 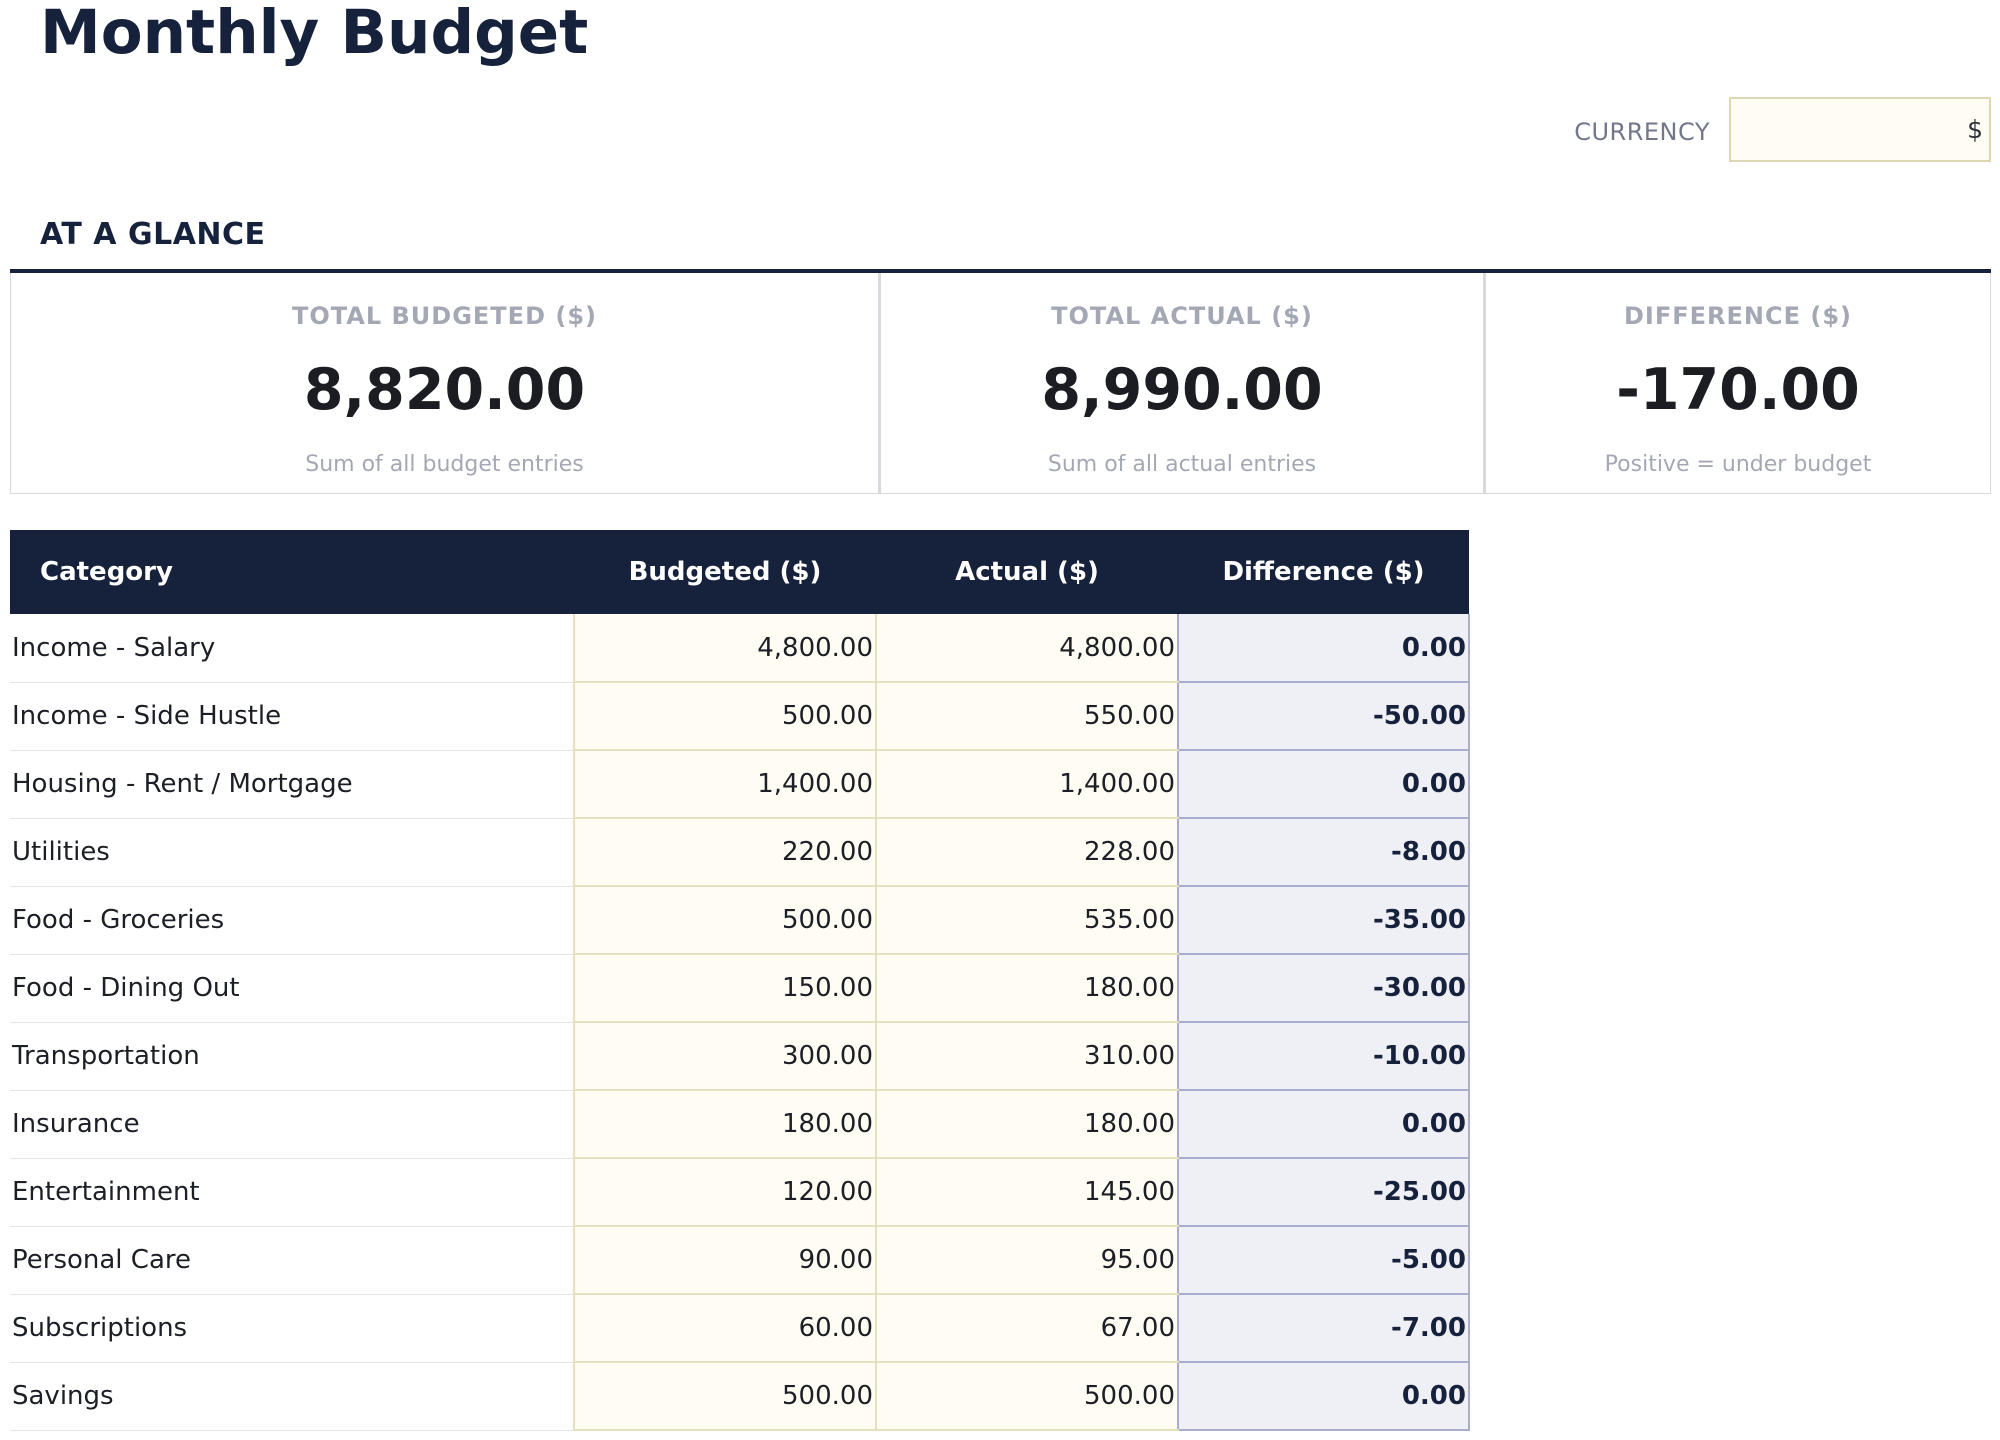 I want to click on column-header-category: Category, so click(x=292, y=572).